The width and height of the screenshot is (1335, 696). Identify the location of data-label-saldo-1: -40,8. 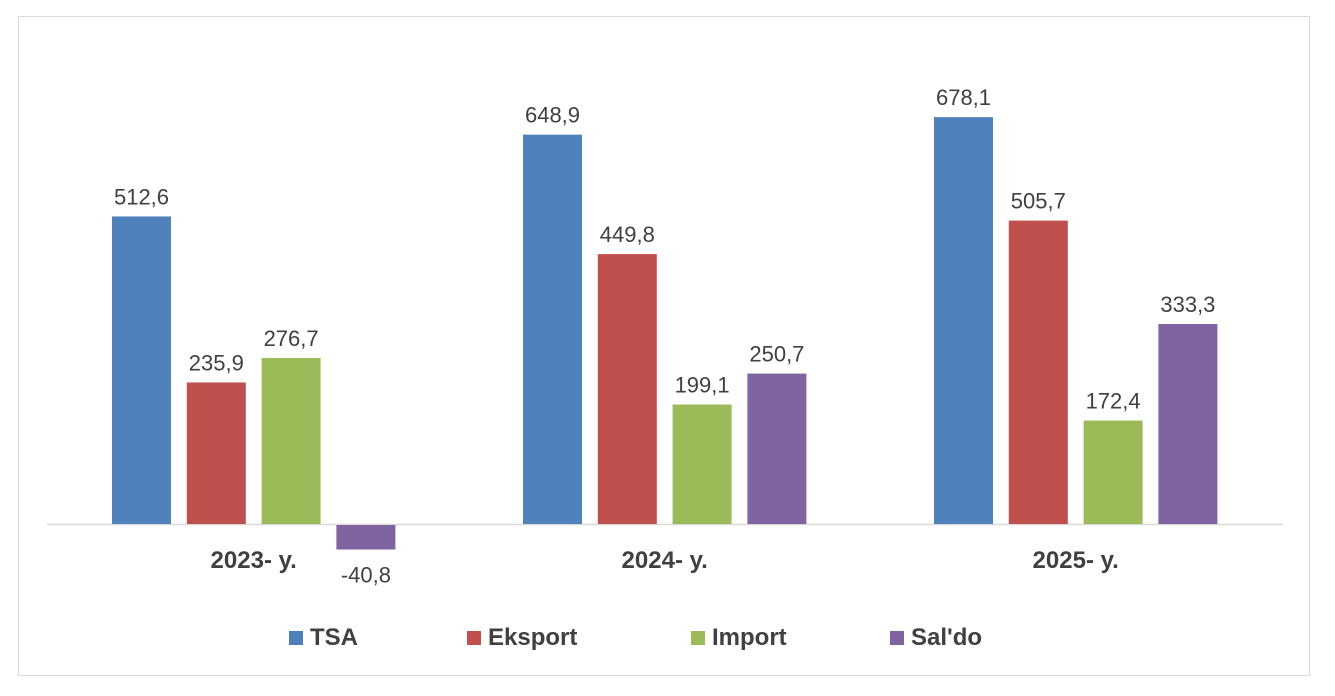
(366, 574).